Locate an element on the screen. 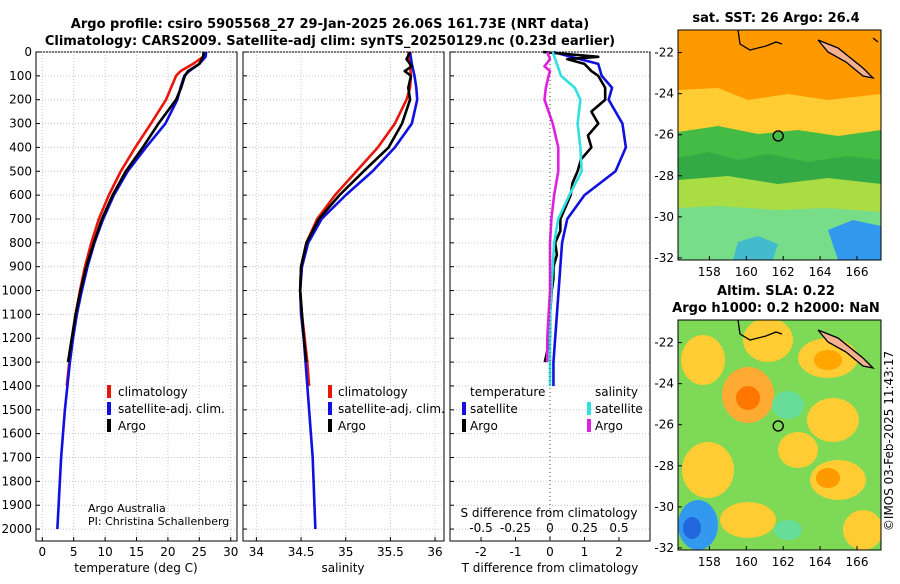 The width and height of the screenshot is (900, 584). s-tick-label: 0.5 is located at coordinates (618, 528).